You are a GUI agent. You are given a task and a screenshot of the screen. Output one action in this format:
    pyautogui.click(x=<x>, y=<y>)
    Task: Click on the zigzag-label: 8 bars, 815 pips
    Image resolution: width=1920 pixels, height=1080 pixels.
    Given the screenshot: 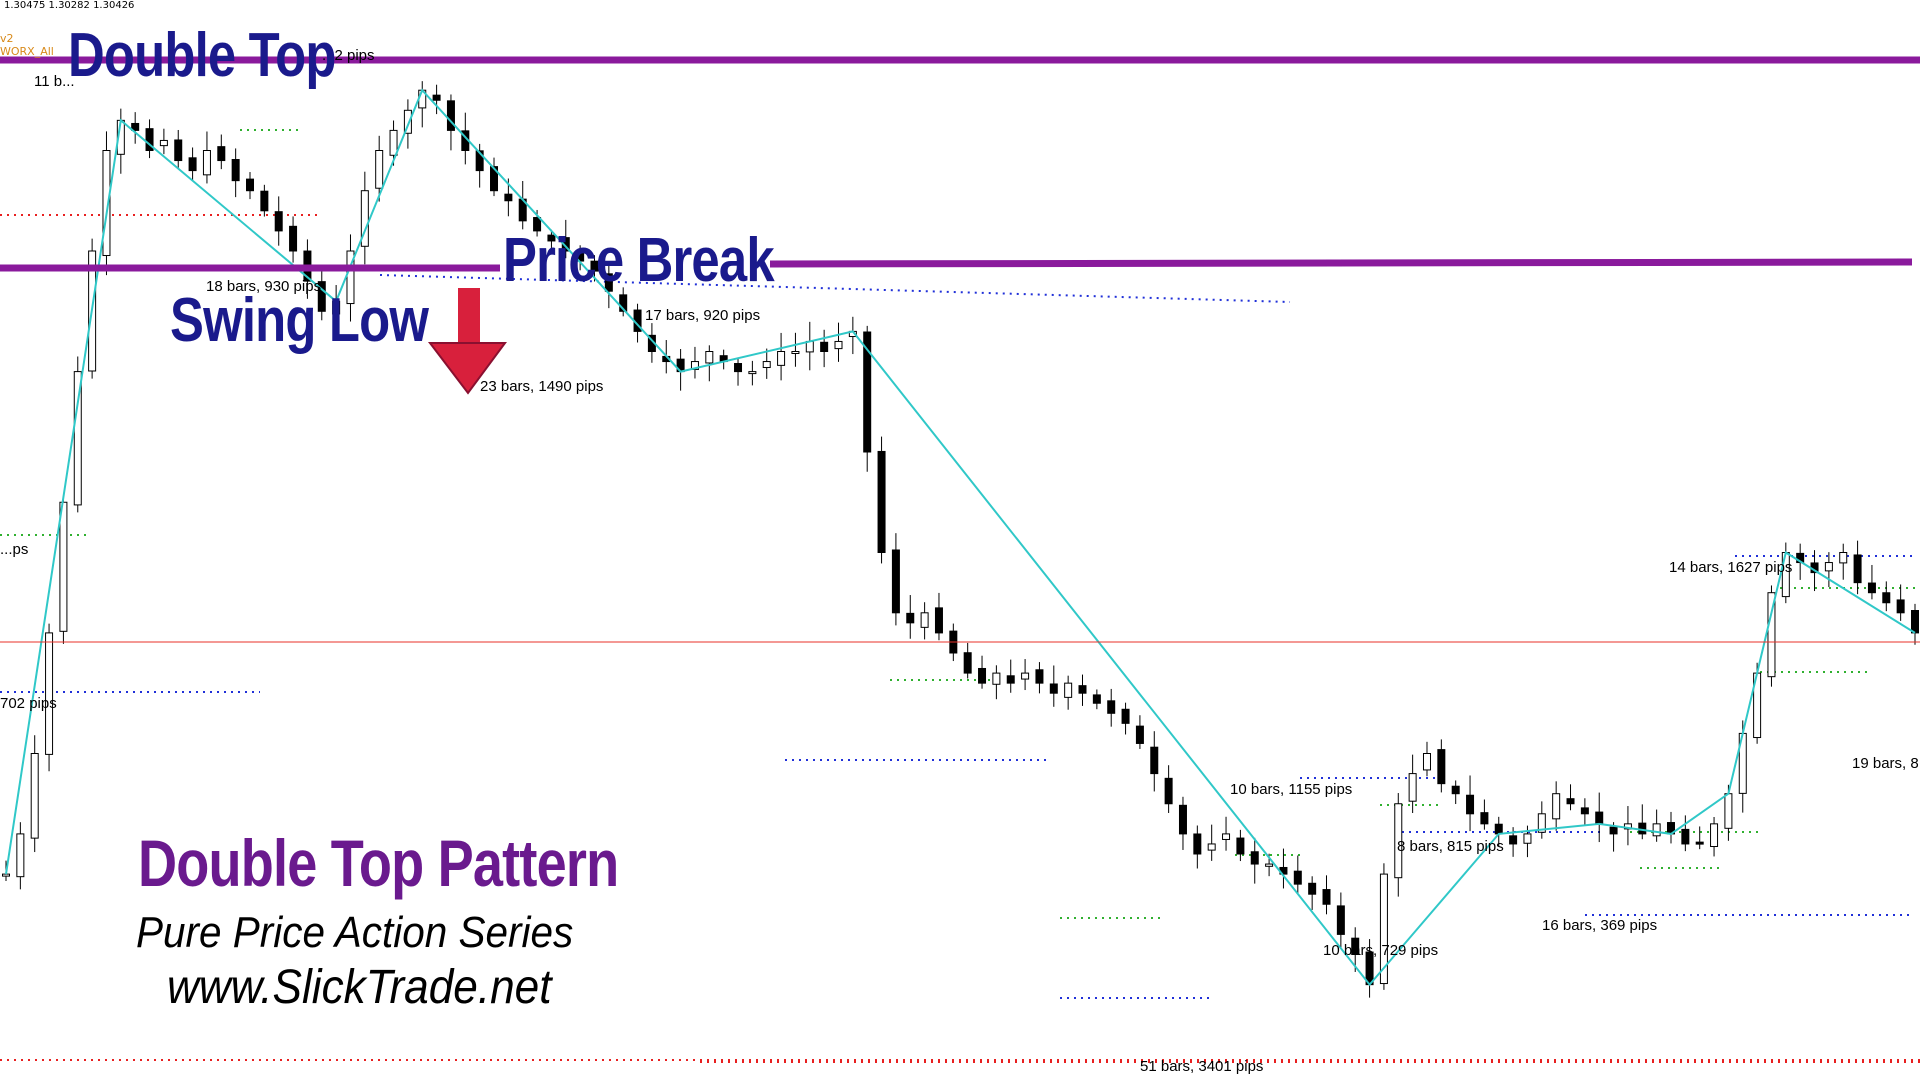 What is the action you would take?
    pyautogui.click(x=1450, y=846)
    